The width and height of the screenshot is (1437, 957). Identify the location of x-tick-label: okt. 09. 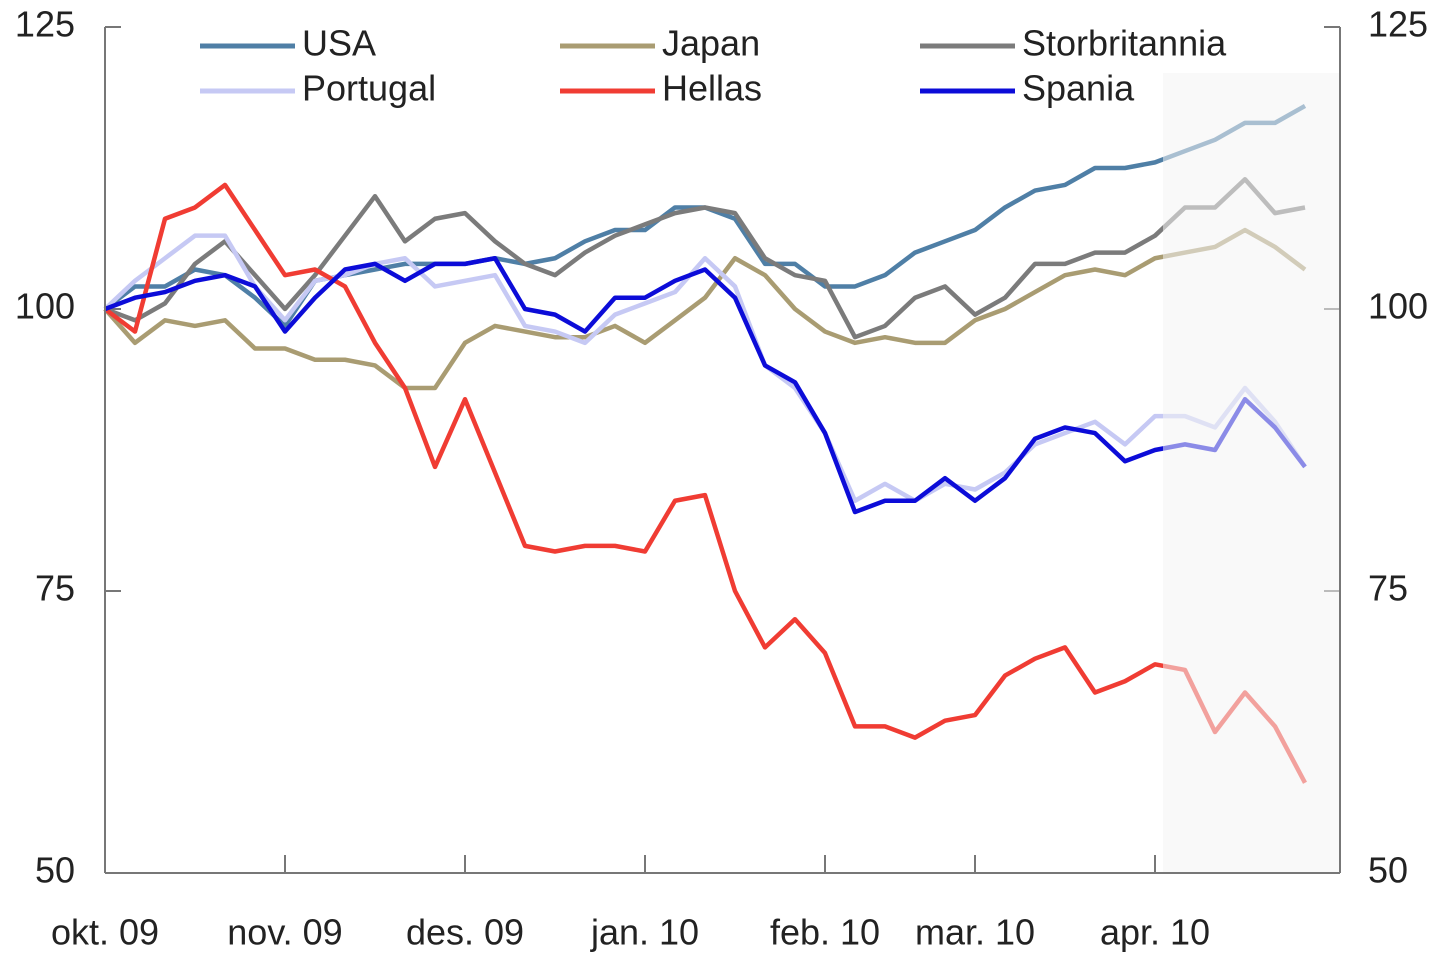
(105, 932).